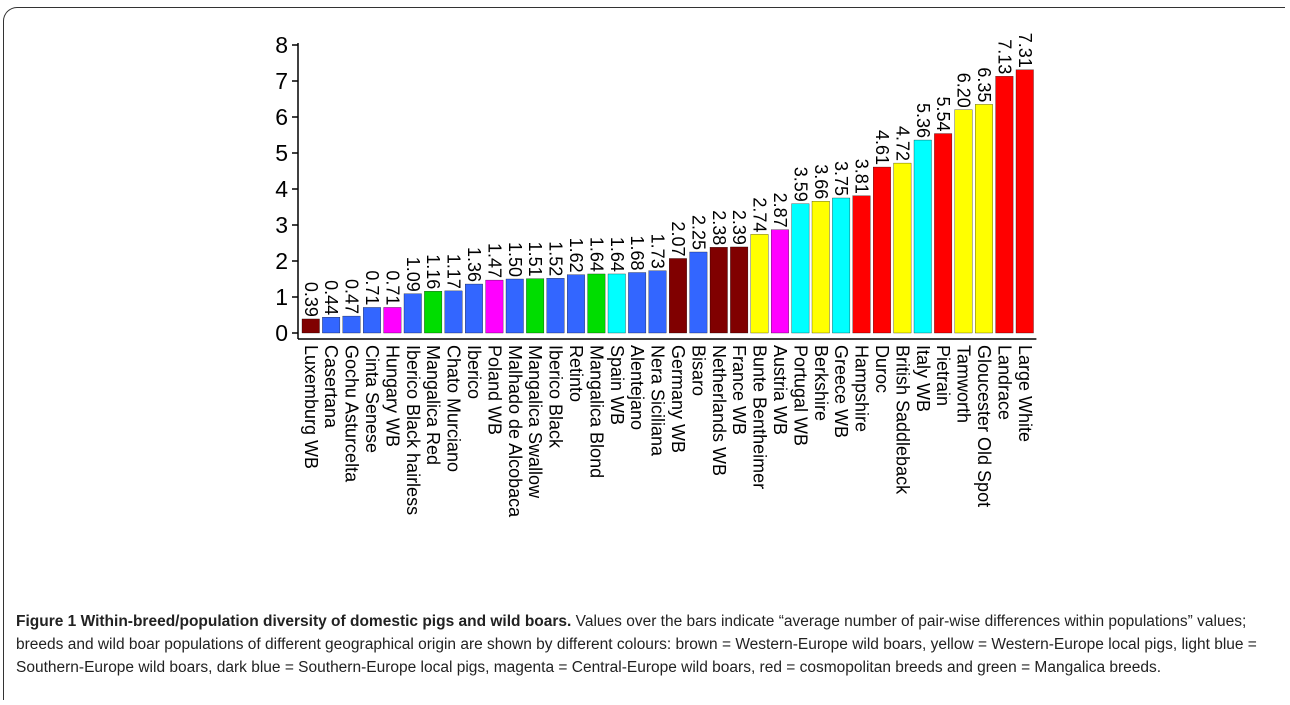  What do you see at coordinates (281, 189) in the screenshot?
I see `y-tick-label: 4` at bounding box center [281, 189].